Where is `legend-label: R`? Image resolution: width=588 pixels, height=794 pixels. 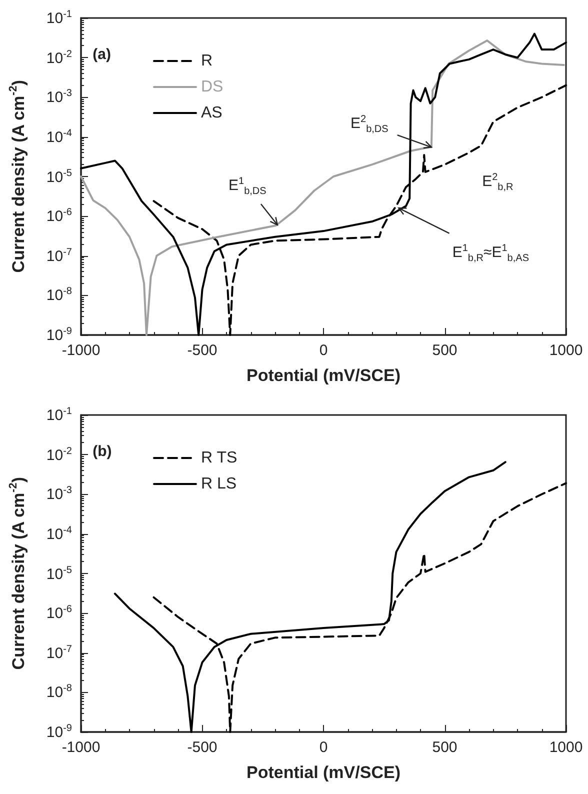 legend-label: R is located at coordinates (207, 61).